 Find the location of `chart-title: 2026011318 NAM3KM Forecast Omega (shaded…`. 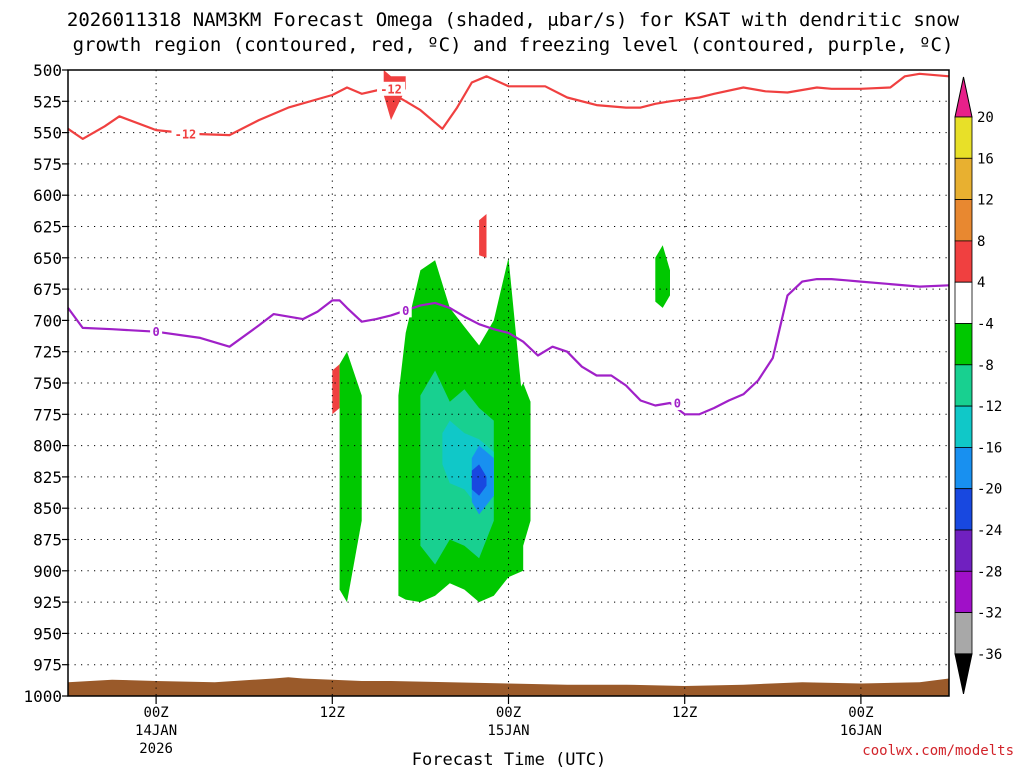

chart-title: 2026011318 NAM3KM Forecast Omega (shaded… is located at coordinates (513, 20).